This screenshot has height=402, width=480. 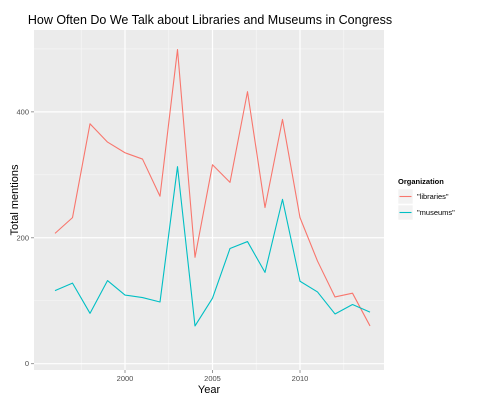 I want to click on legend: Organization "libraries" "museums", so click(x=426, y=198).